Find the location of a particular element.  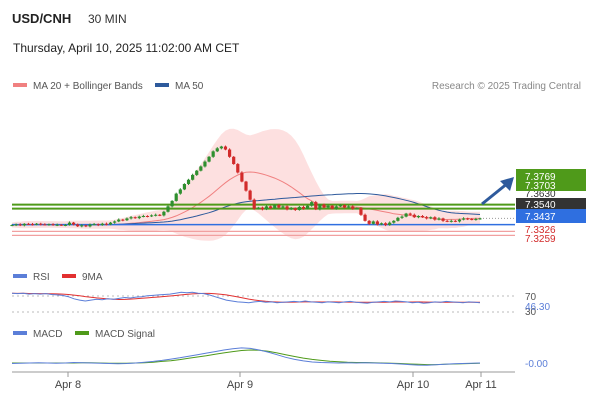

pivot-label-box is located at coordinates (551, 216).